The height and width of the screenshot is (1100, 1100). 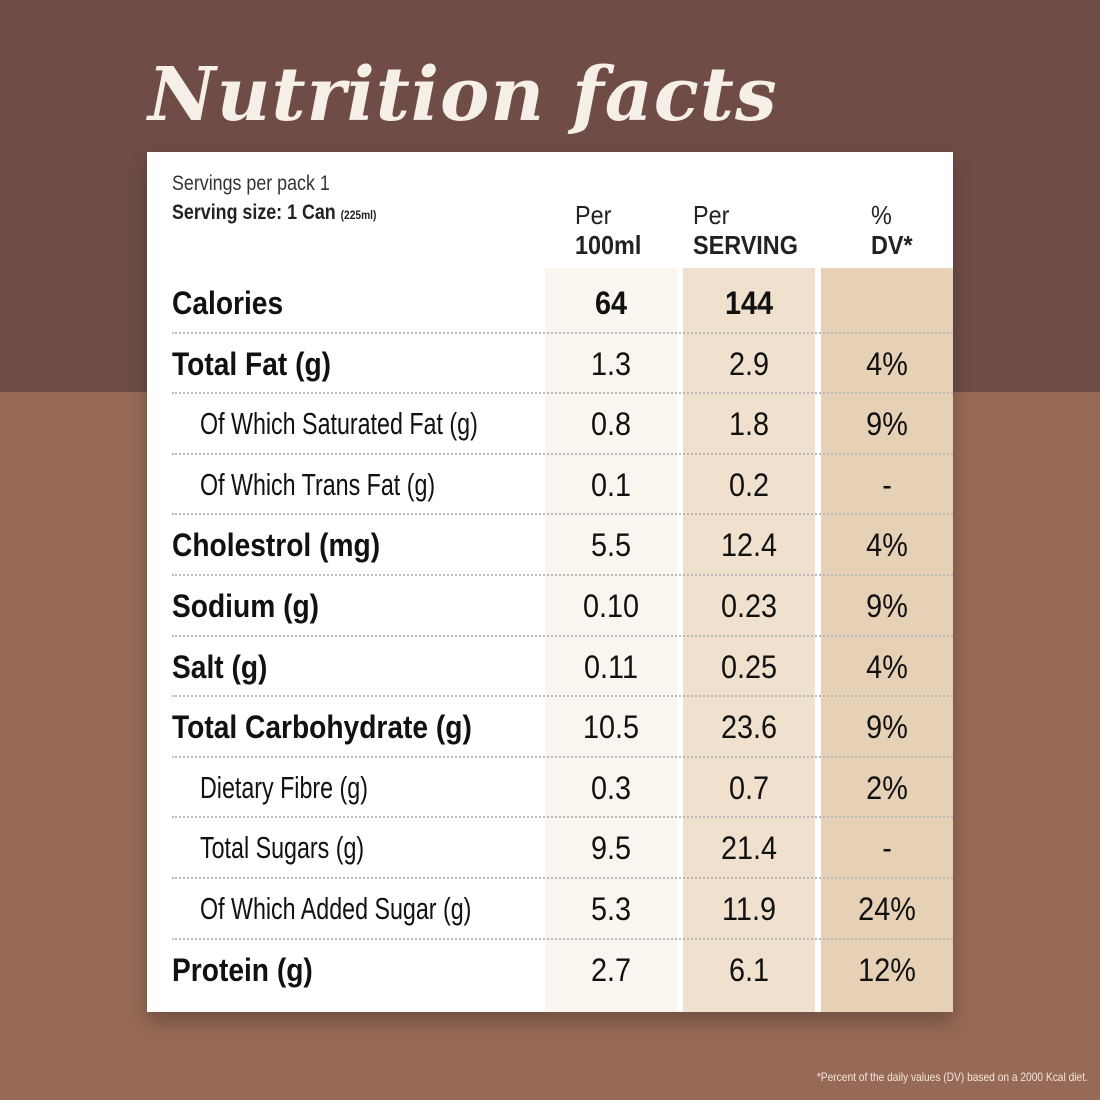 I want to click on per-100ml-value: 0.11, so click(x=611, y=666).